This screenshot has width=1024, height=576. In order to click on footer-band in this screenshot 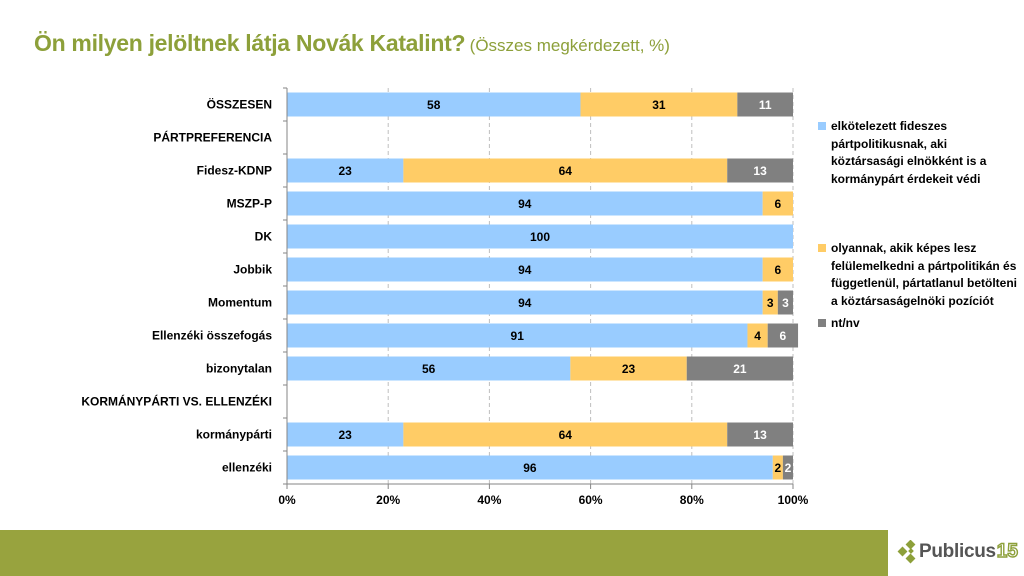, I will do `click(444, 553)`.